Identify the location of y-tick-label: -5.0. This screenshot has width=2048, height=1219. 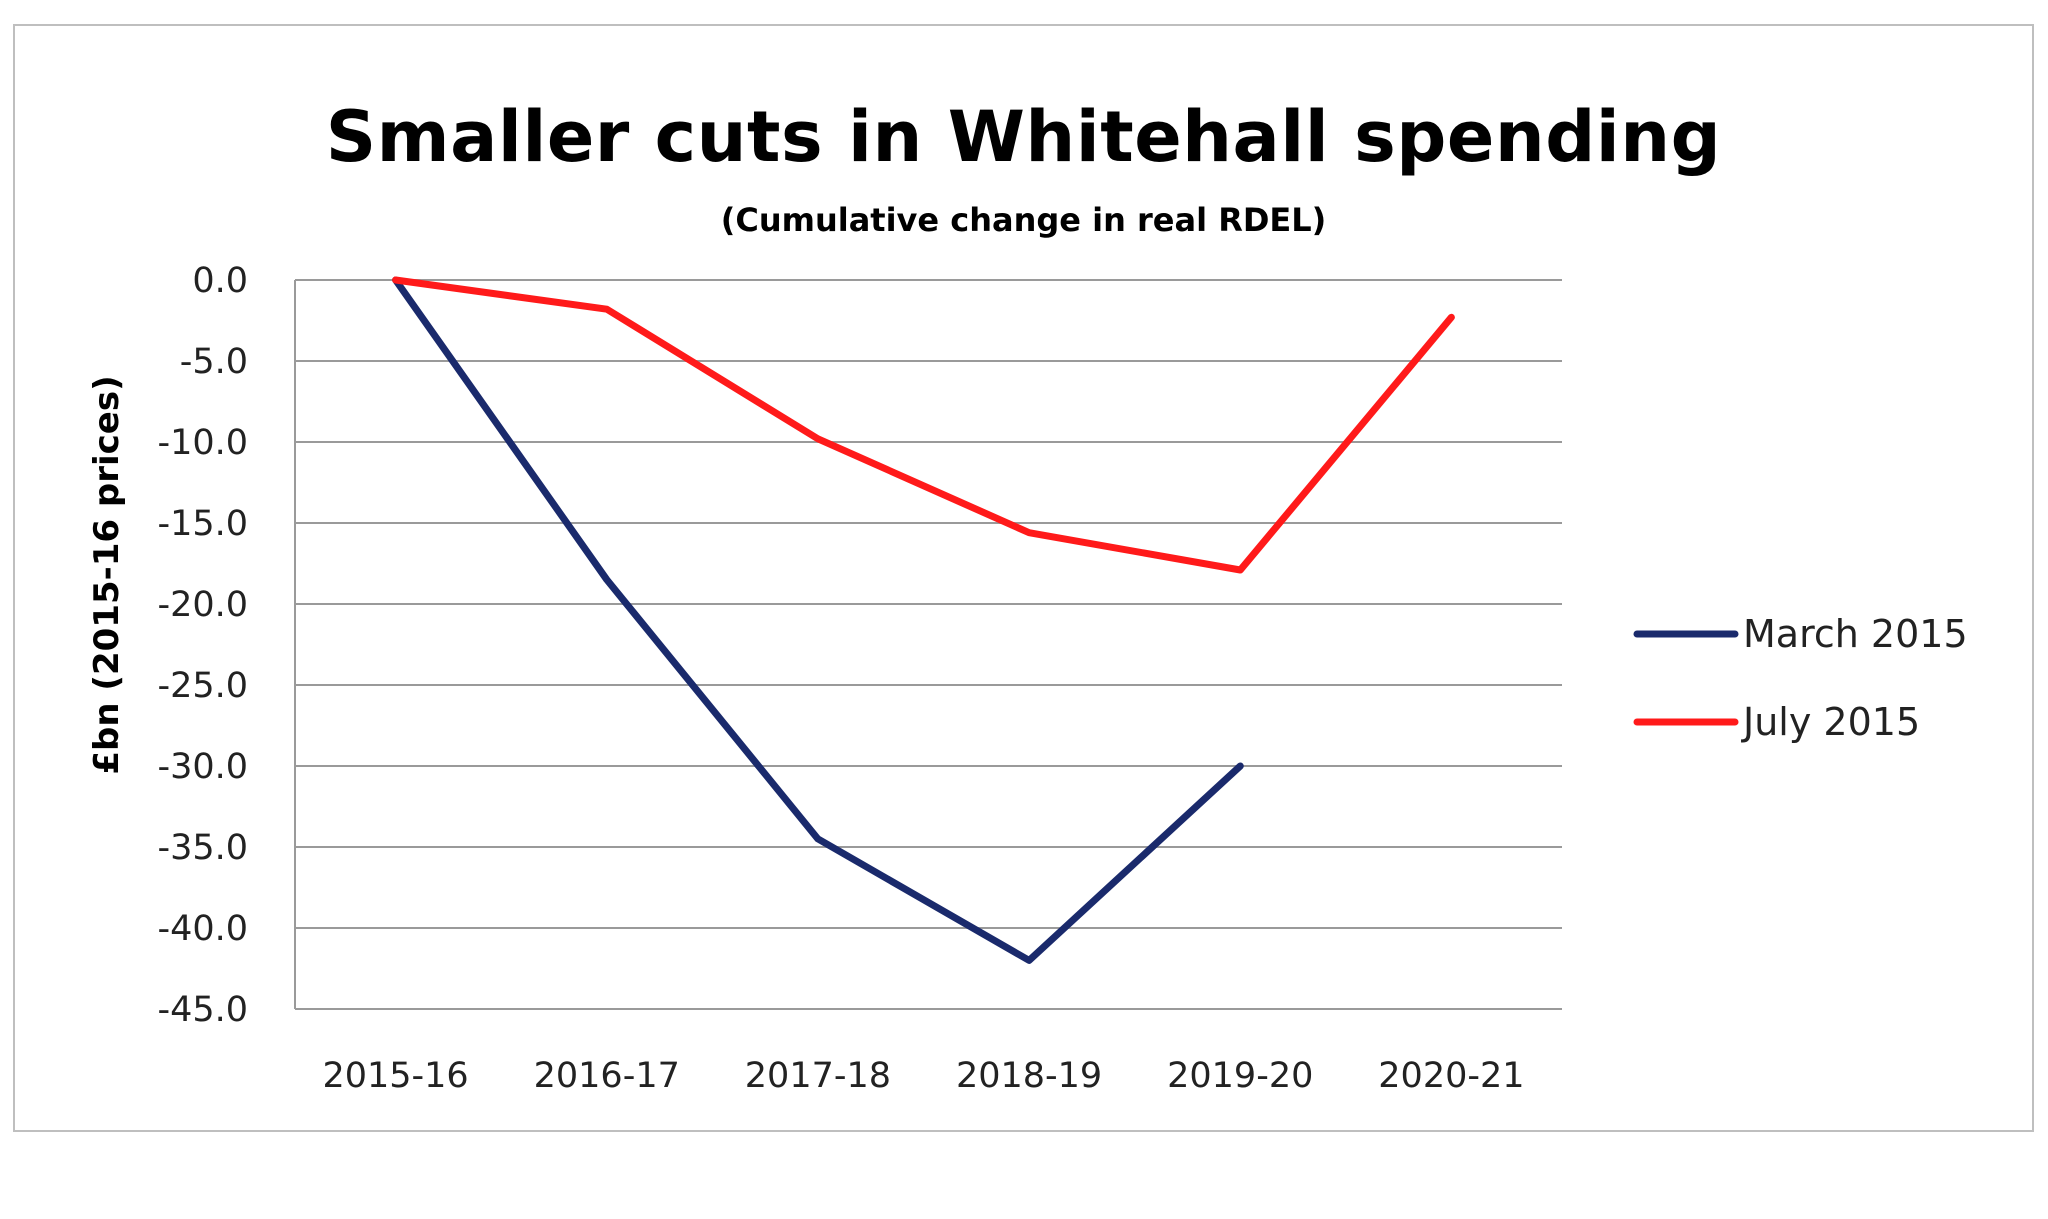
(214, 362).